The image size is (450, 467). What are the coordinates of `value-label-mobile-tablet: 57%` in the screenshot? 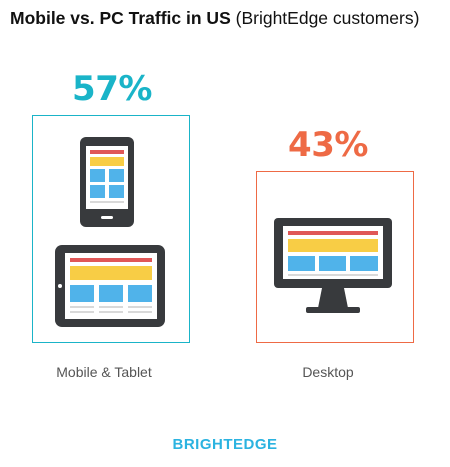 It's located at (112, 89).